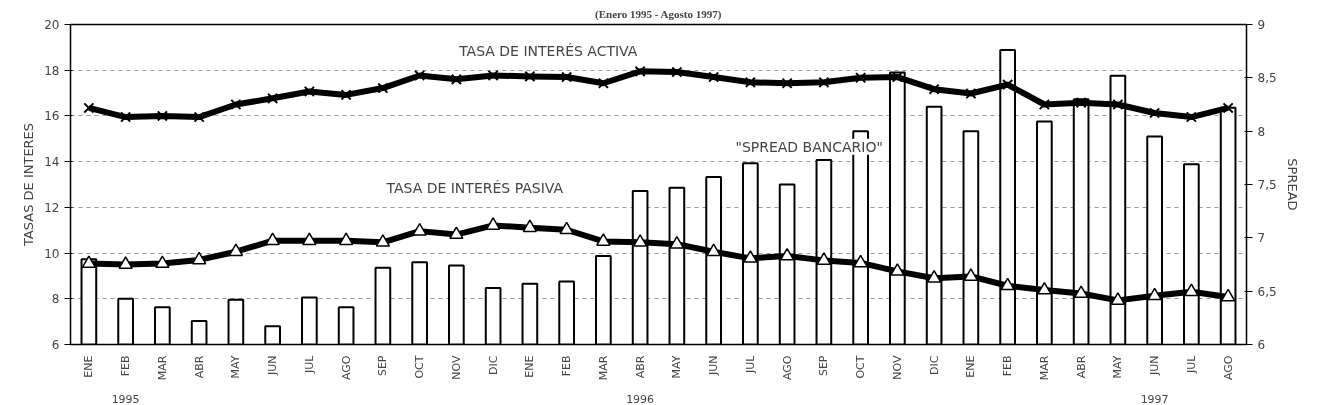  I want to click on y2-axis-title: SPREAD, so click(1292, 184).